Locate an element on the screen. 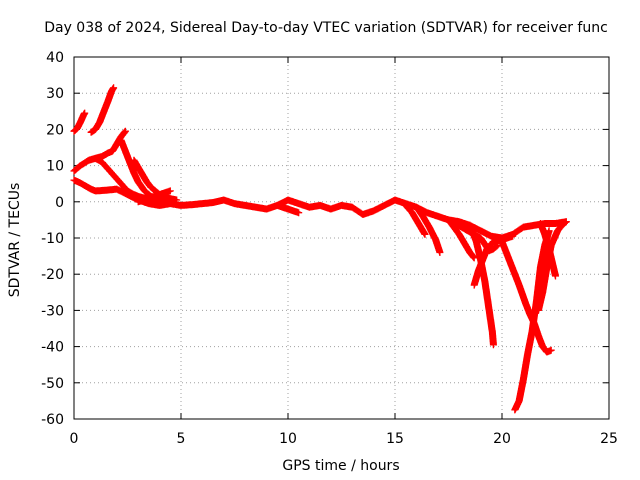 The height and width of the screenshot is (480, 640). x-tick-label: 15 is located at coordinates (395, 439).